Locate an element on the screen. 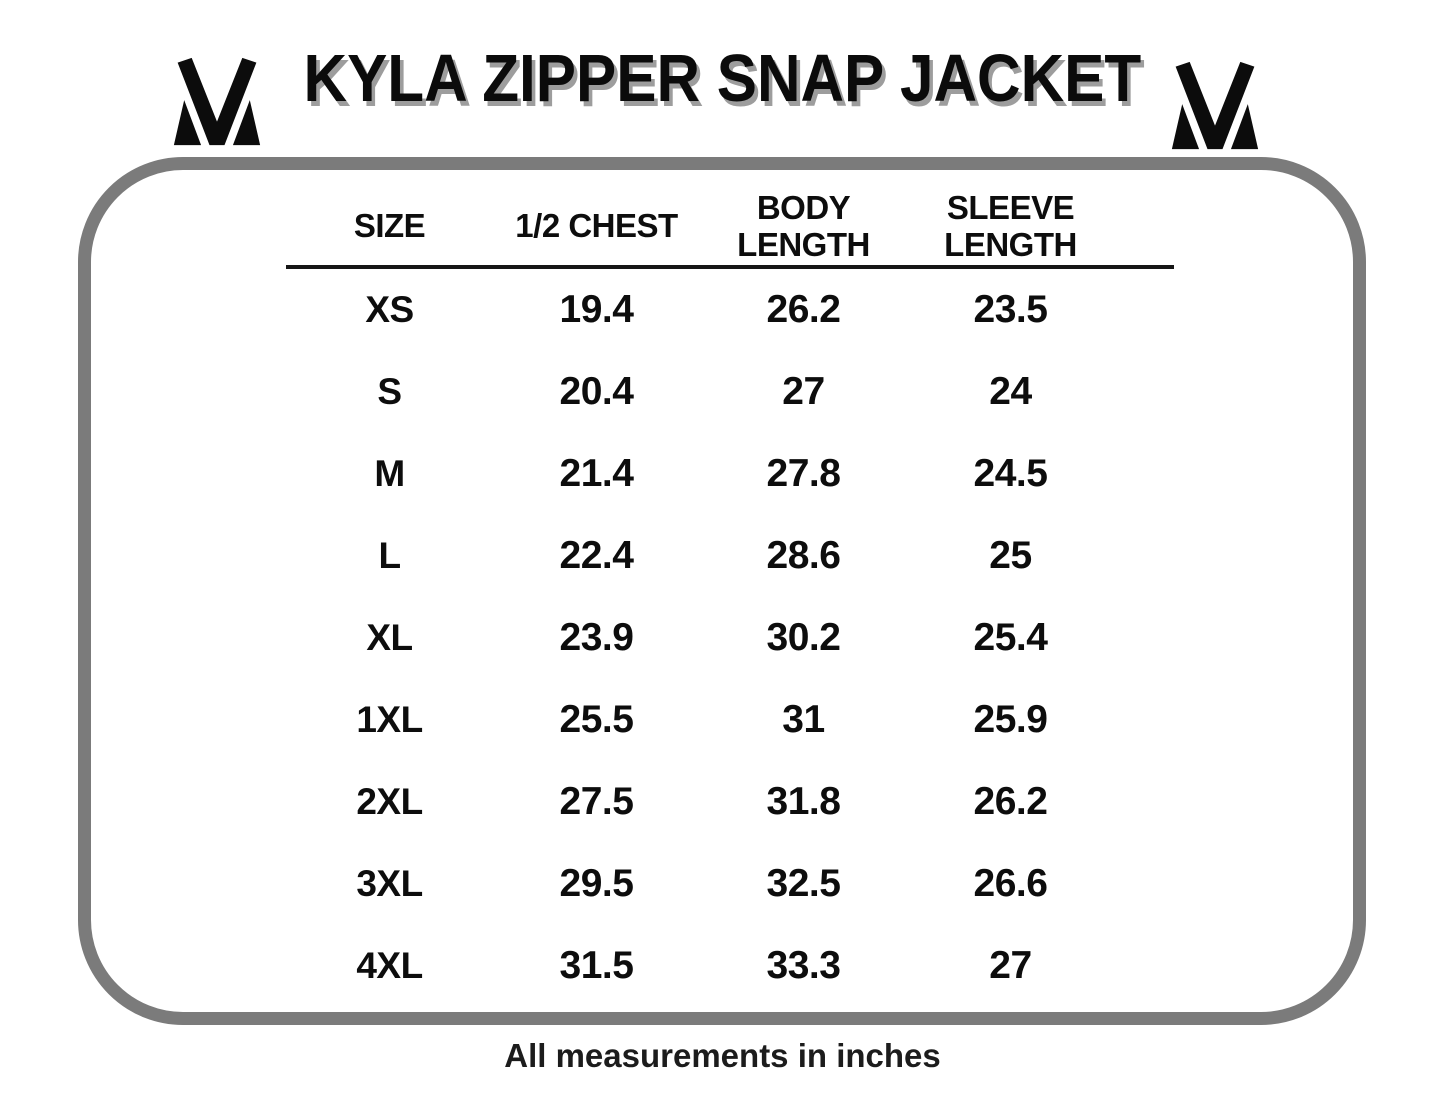  header: KYLA ZIPPER SNAP JACKET is located at coordinates (722, 88).